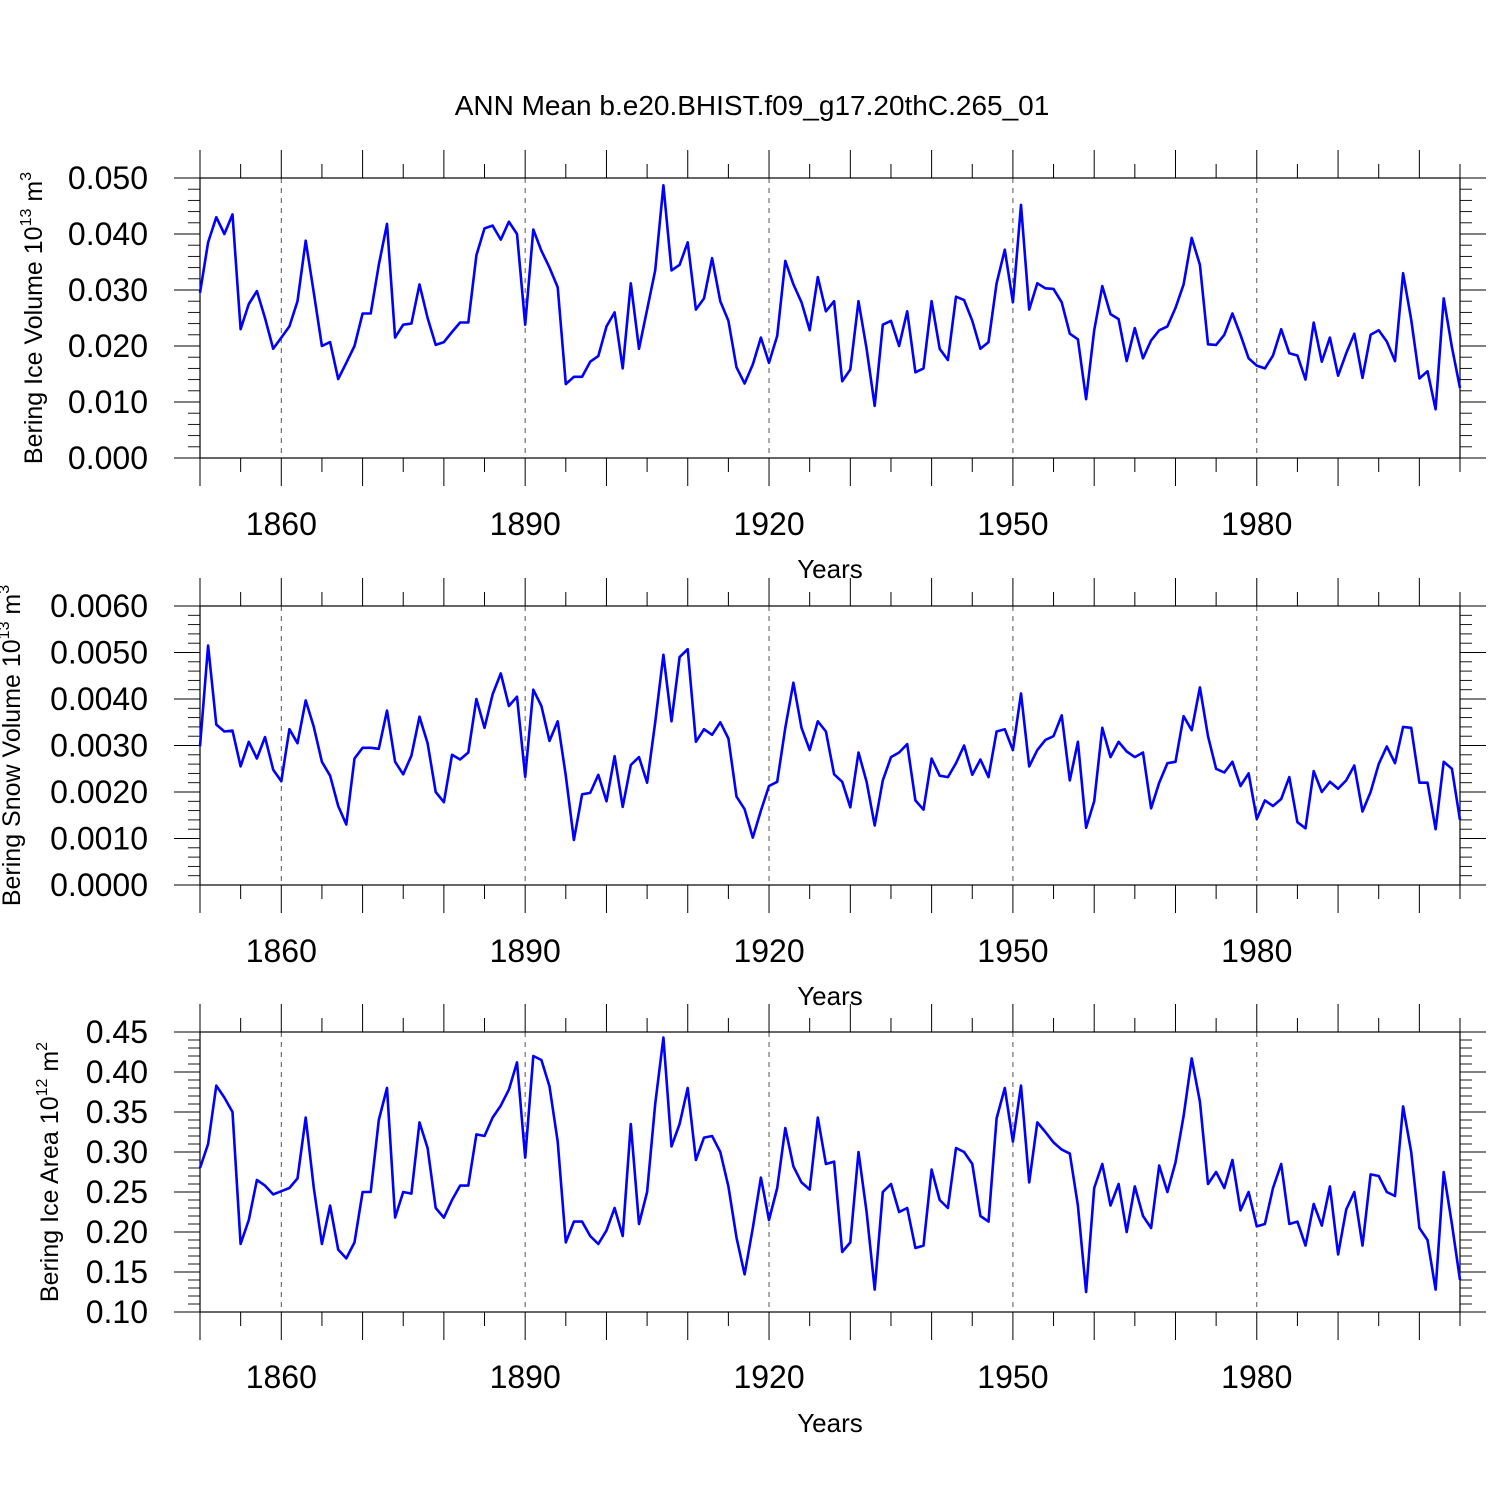 Image resolution: width=1500 pixels, height=1500 pixels. Describe the element at coordinates (99, 885) in the screenshot. I see `y-tick-label: 0.0000` at that location.